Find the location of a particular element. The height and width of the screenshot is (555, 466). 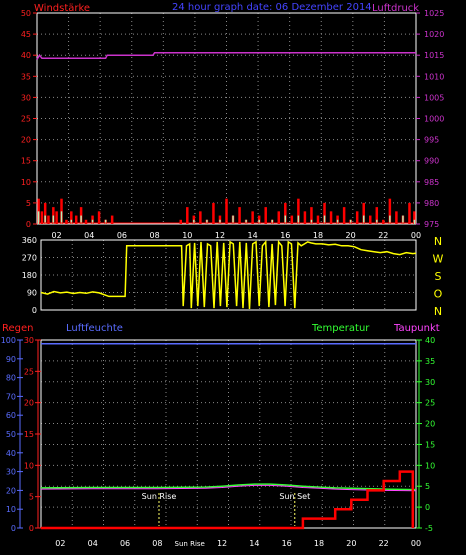

pressure-tick-label: 1015 is located at coordinates (434, 55).